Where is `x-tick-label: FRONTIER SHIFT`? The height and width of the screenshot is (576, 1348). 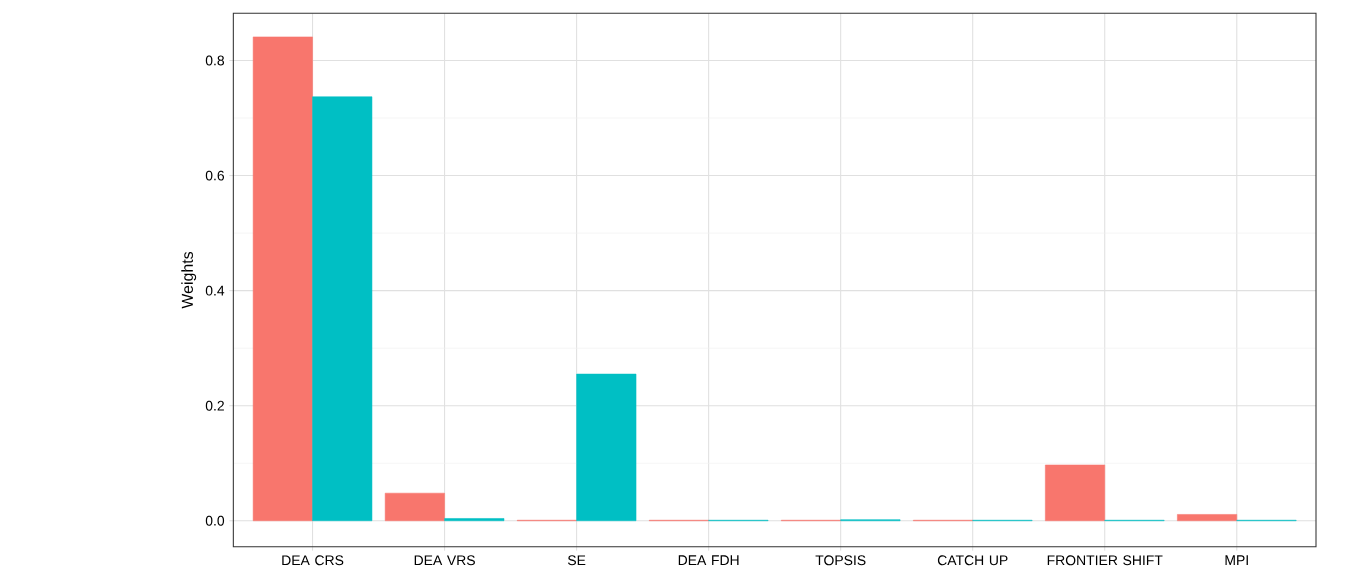
x-tick-label: FRONTIER SHIFT is located at coordinates (1105, 560).